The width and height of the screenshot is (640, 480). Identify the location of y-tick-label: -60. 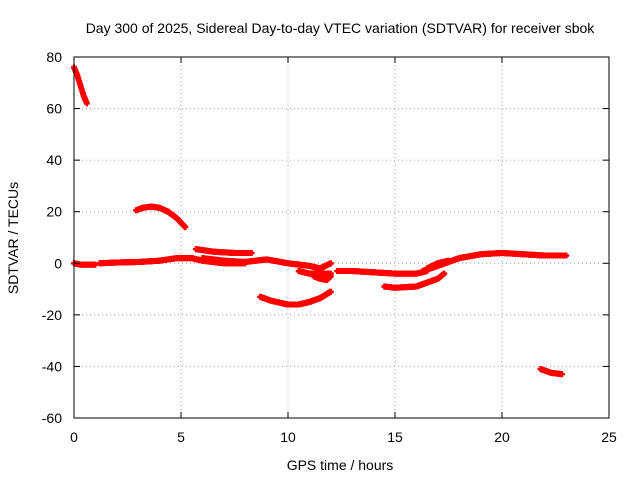
(52, 418).